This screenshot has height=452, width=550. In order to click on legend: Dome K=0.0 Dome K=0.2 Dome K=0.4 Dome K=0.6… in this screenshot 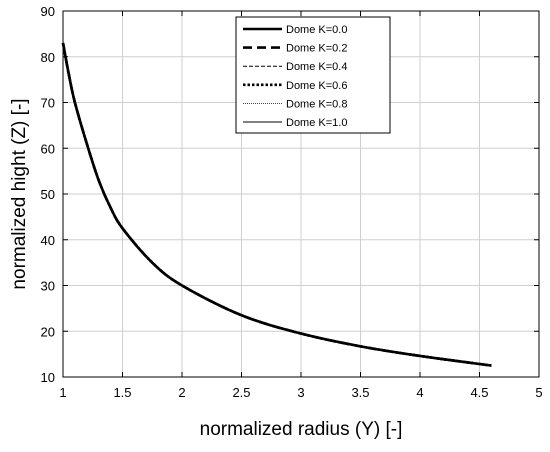, I will do `click(313, 75)`.